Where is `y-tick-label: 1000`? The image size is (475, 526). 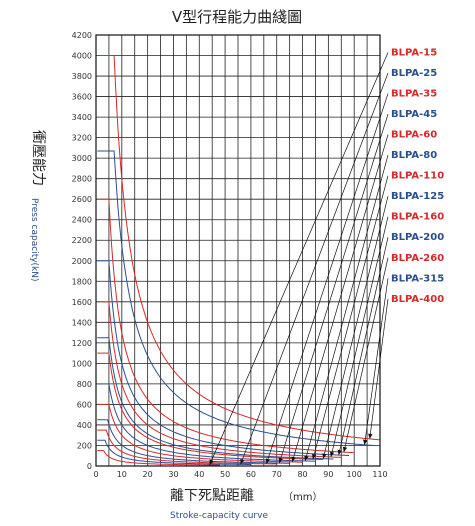 y-tick-label: 1000 is located at coordinates (82, 363).